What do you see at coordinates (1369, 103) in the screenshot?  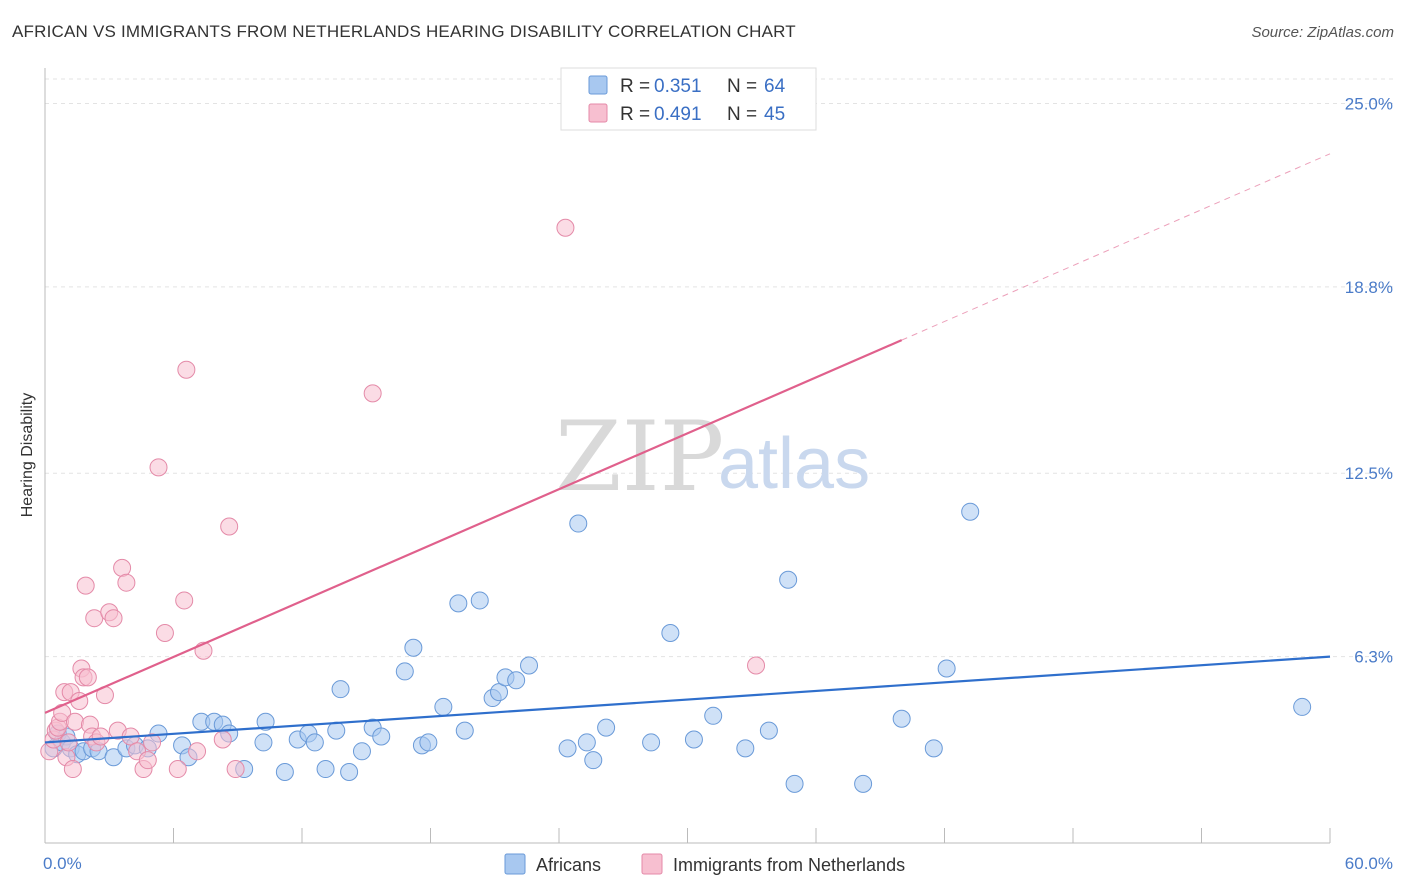 I see `y-tick-label: 25.0%` at bounding box center [1369, 103].